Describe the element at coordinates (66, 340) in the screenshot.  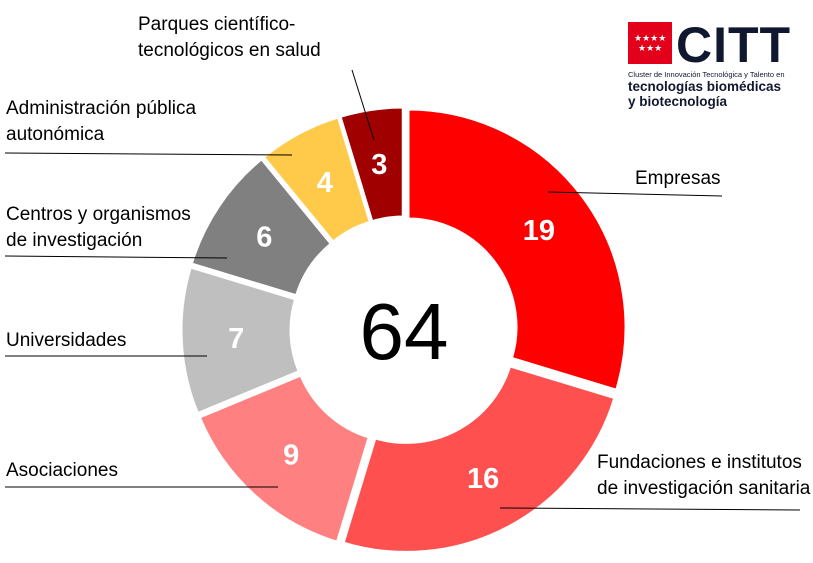
I see `category-label: Universidades` at that location.